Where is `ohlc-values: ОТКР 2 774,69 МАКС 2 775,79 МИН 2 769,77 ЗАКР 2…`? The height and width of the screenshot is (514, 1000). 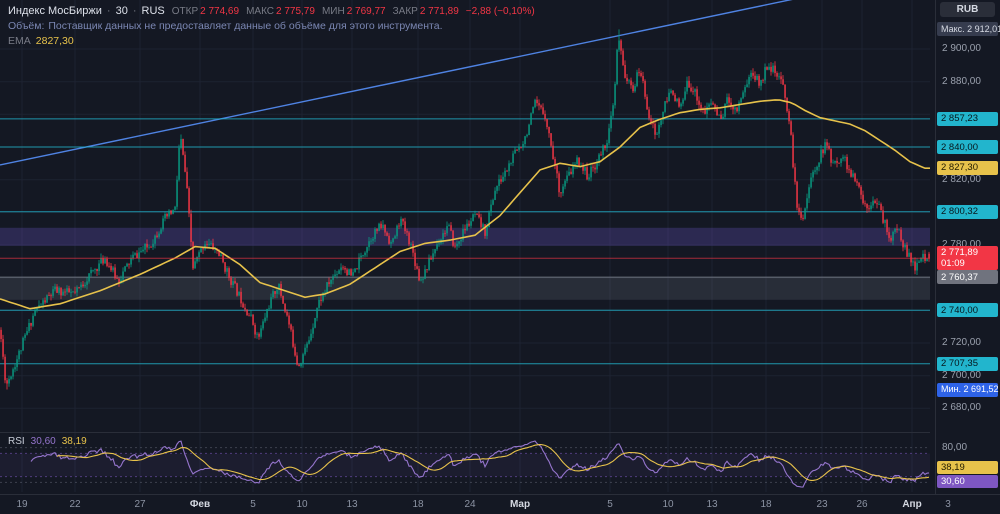 ohlc-values: ОТКР 2 774,69 МАКС 2 775,79 МИН 2 769,77 ЗАКР 2… is located at coordinates (312, 11).